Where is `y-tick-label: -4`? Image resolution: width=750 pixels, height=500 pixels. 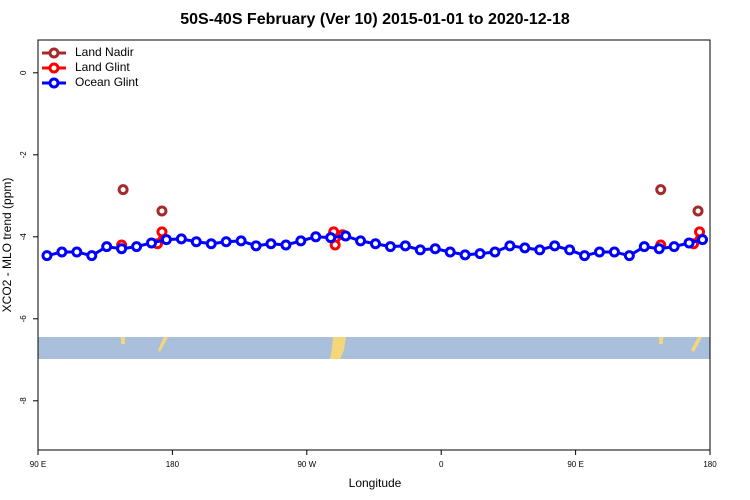 y-tick-label: -4 is located at coordinates (23, 237).